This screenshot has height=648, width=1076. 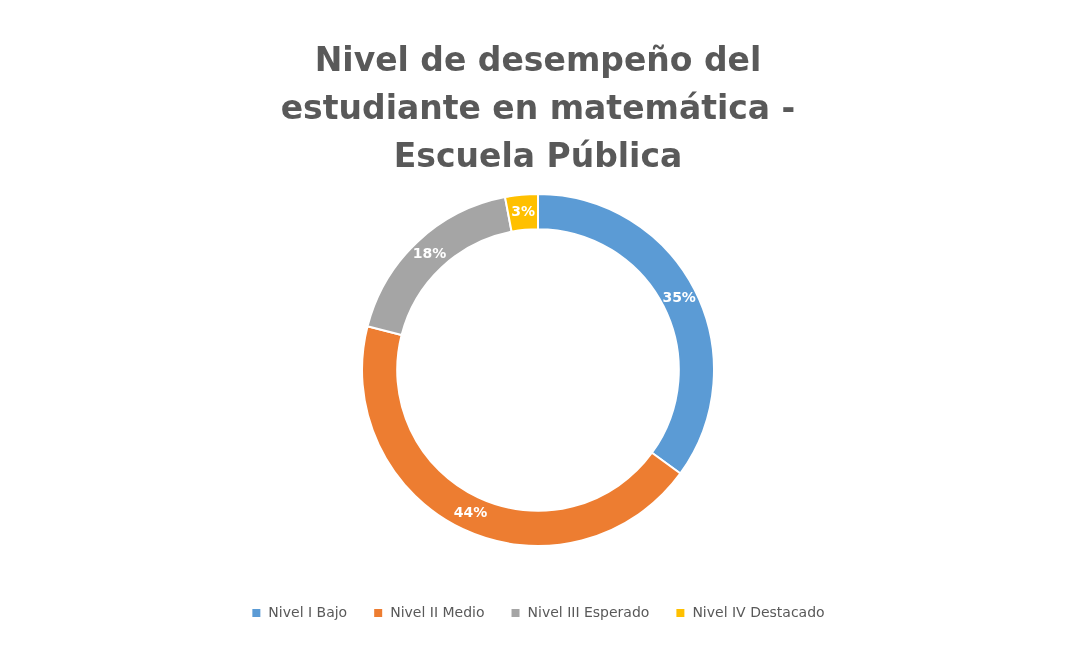 I want to click on data-label: 3%, so click(x=523, y=210).